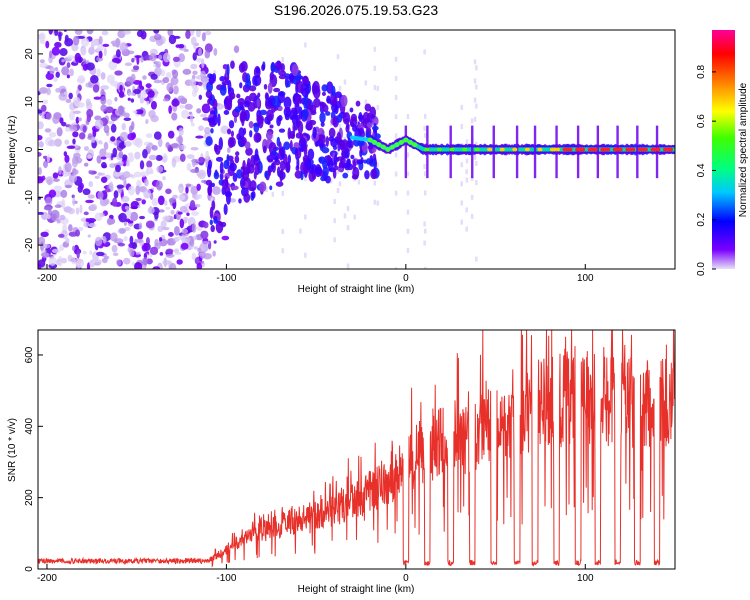 Image resolution: width=750 pixels, height=600 pixels. Describe the element at coordinates (706, 170) in the screenshot. I see `colorbar-ticks: 0.0 0.2 0.4 0.6 0.8` at that location.